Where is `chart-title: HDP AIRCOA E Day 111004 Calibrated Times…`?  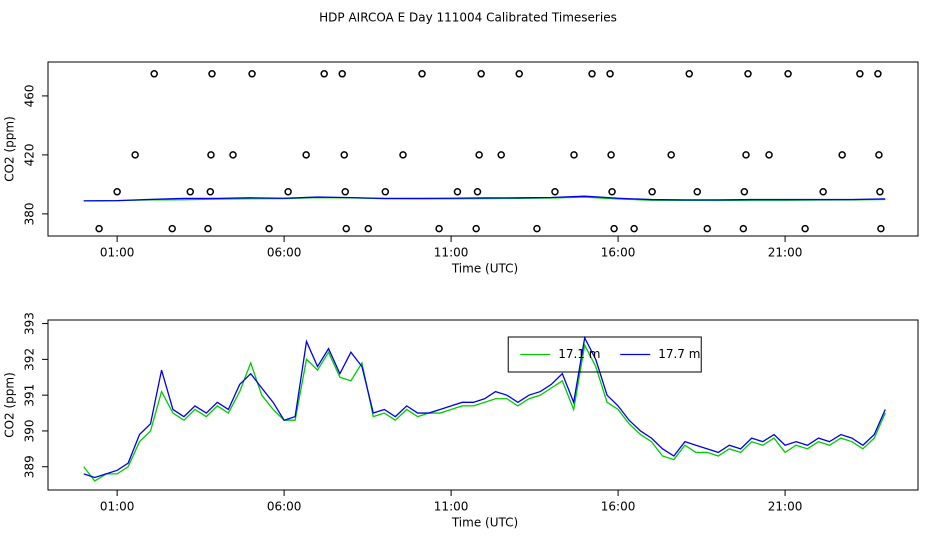 chart-title: HDP AIRCOA E Day 111004 Calibrated Times… is located at coordinates (468, 18).